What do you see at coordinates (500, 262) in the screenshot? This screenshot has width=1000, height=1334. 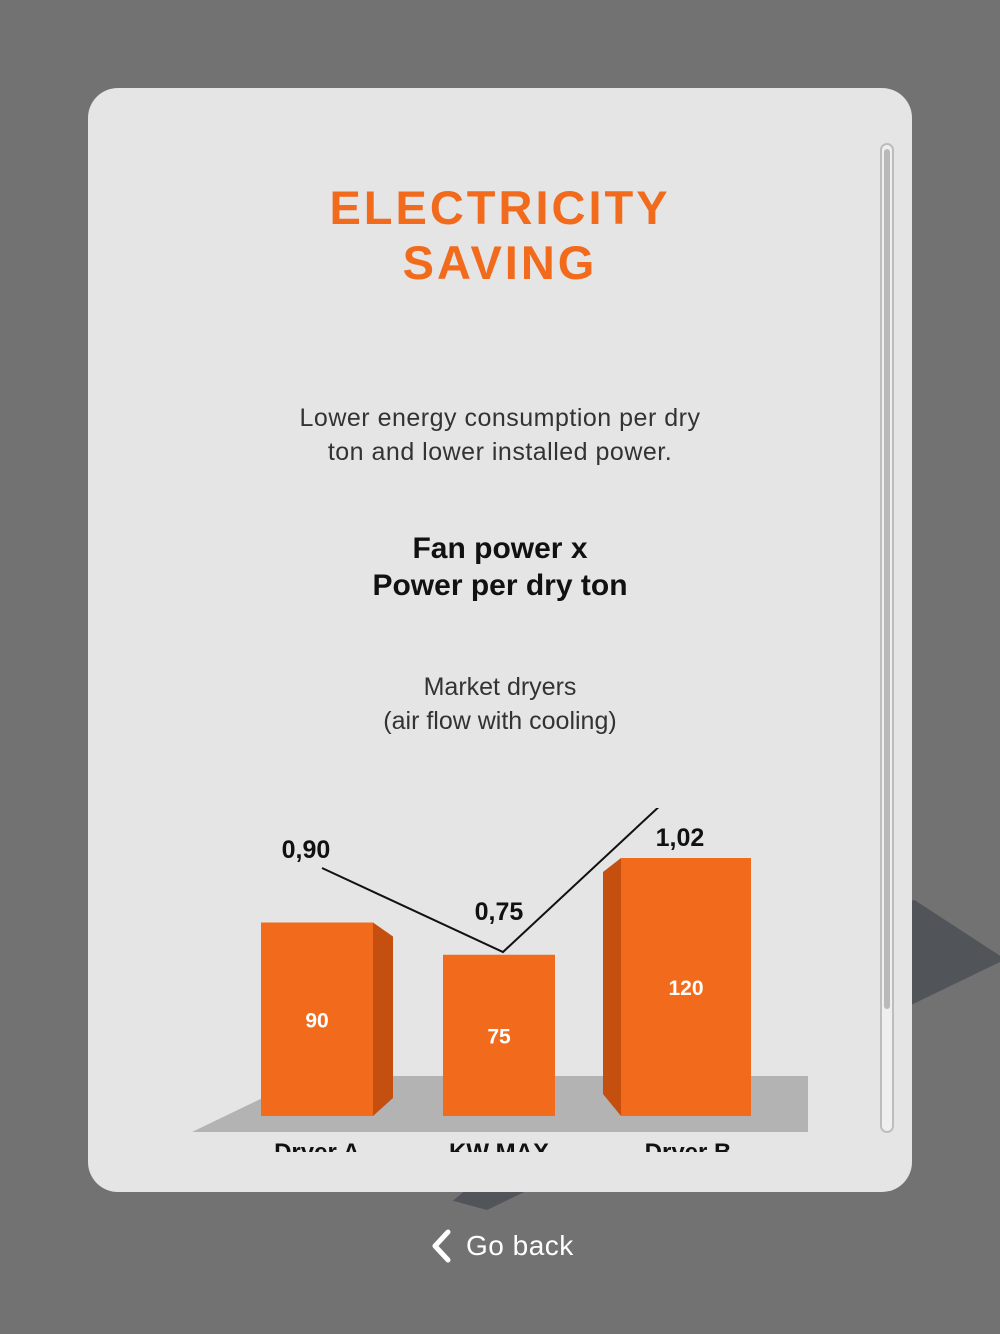 I see `title-line-2: SAVING` at bounding box center [500, 262].